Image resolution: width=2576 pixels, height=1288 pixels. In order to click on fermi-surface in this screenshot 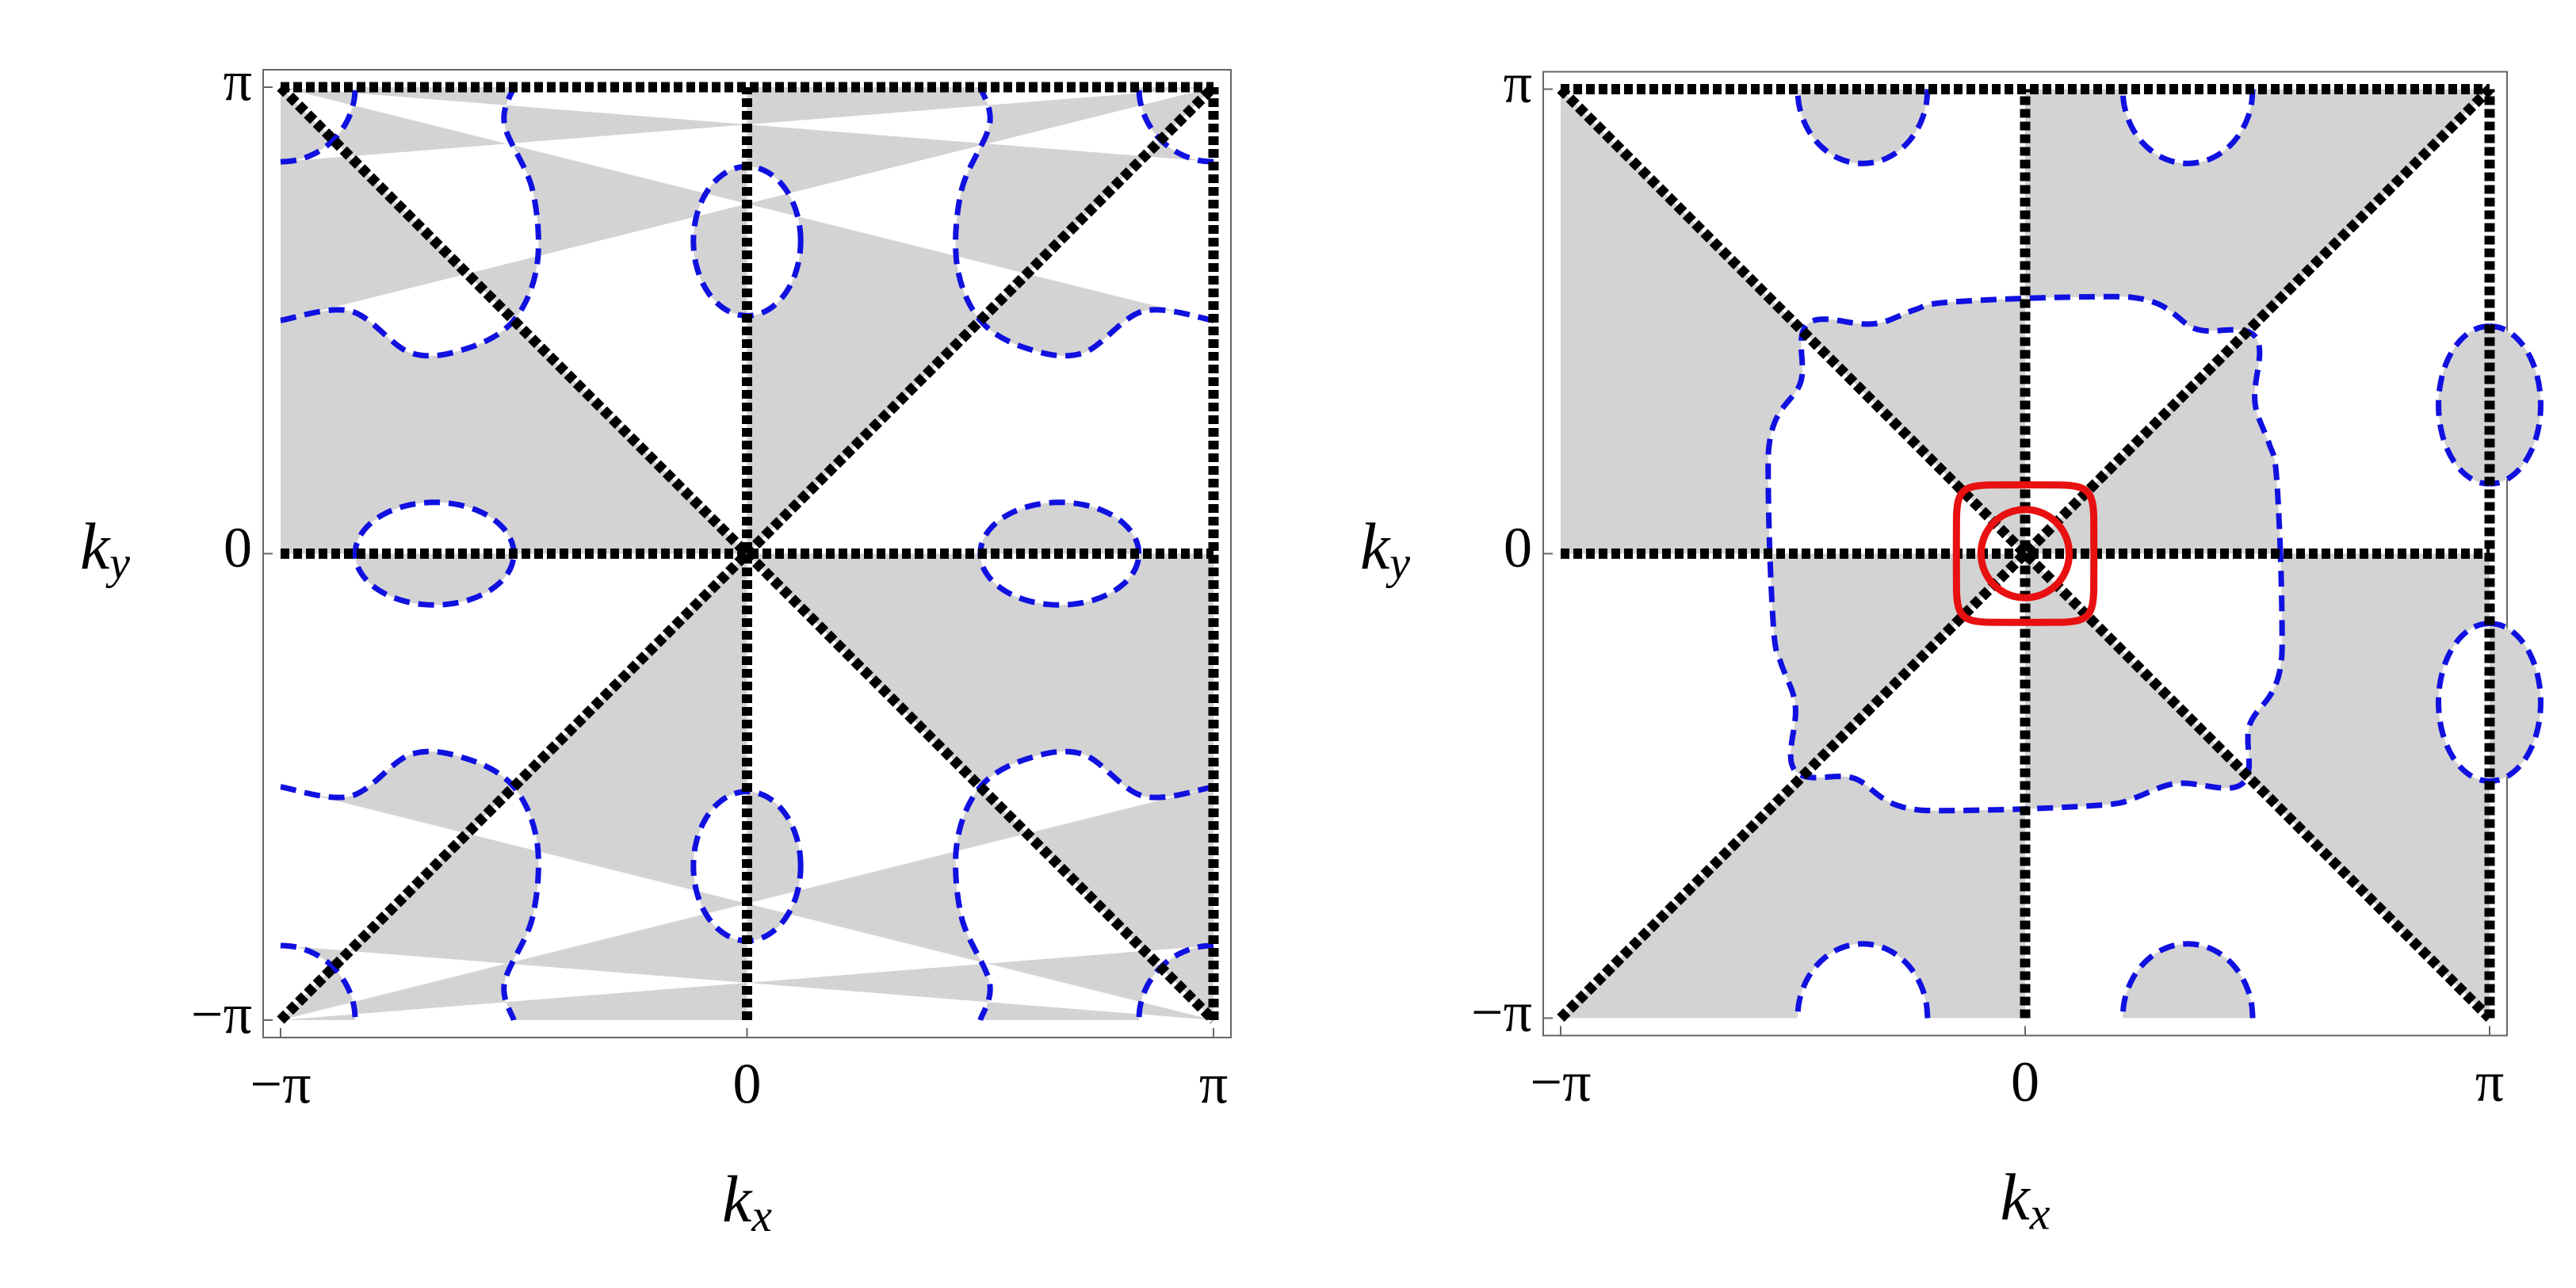, I will do `click(2025, 554)`.